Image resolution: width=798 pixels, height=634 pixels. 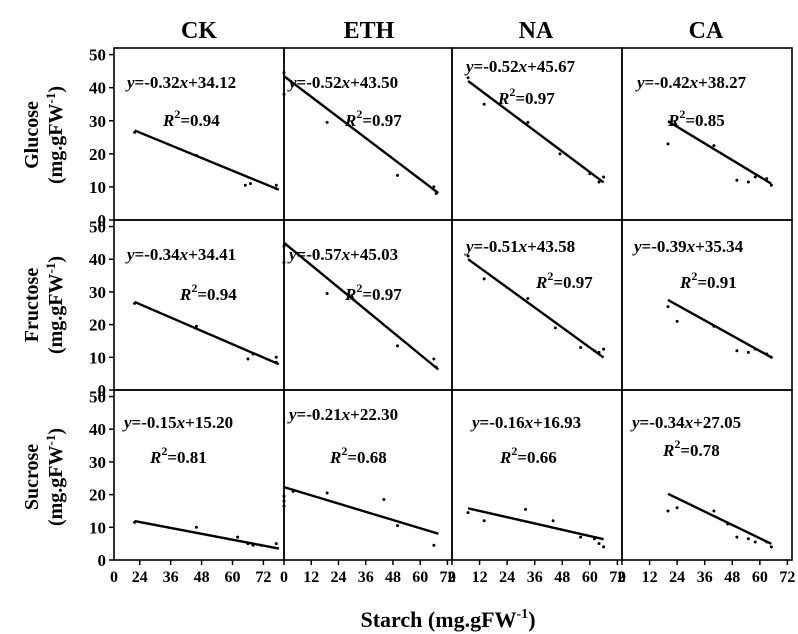 What do you see at coordinates (447, 619) in the screenshot?
I see `x-axis-title: Starch (mg.gFW-1)` at bounding box center [447, 619].